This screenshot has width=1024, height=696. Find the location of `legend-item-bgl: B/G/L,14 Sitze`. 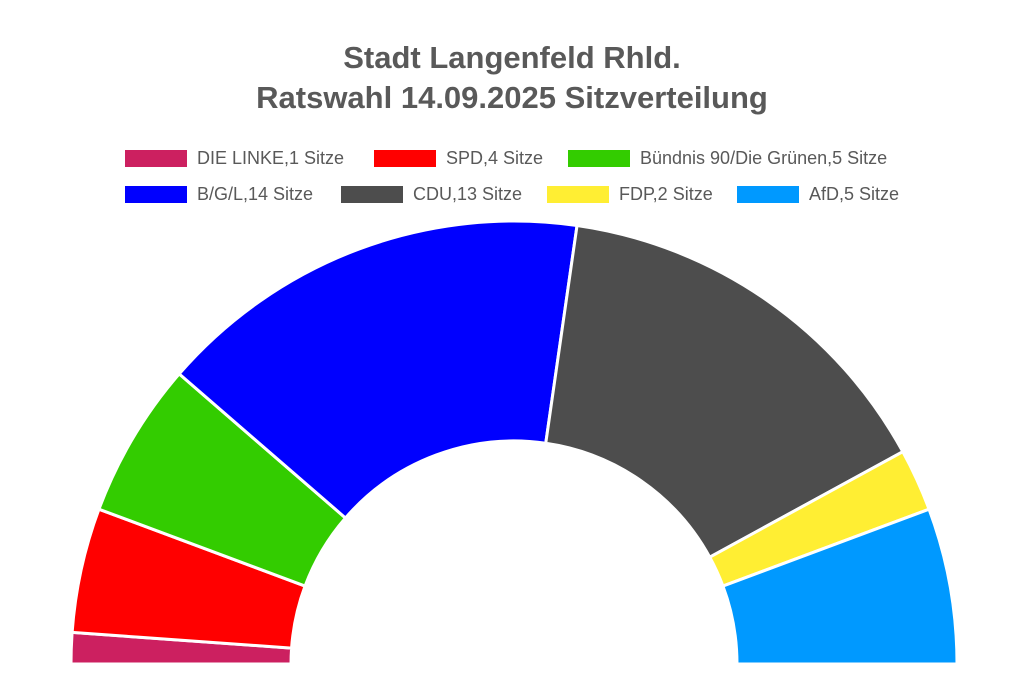

legend-item-bgl: B/G/L,14 Sitze is located at coordinates (219, 194).